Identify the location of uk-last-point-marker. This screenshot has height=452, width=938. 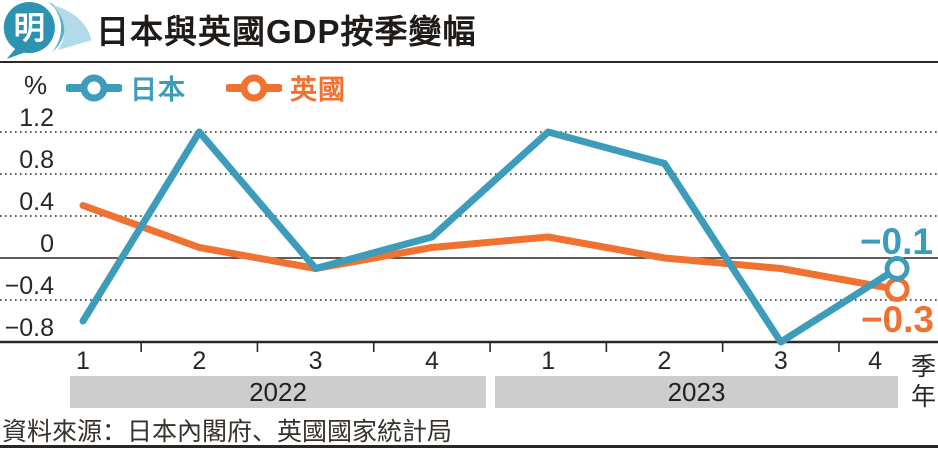
(897, 289).